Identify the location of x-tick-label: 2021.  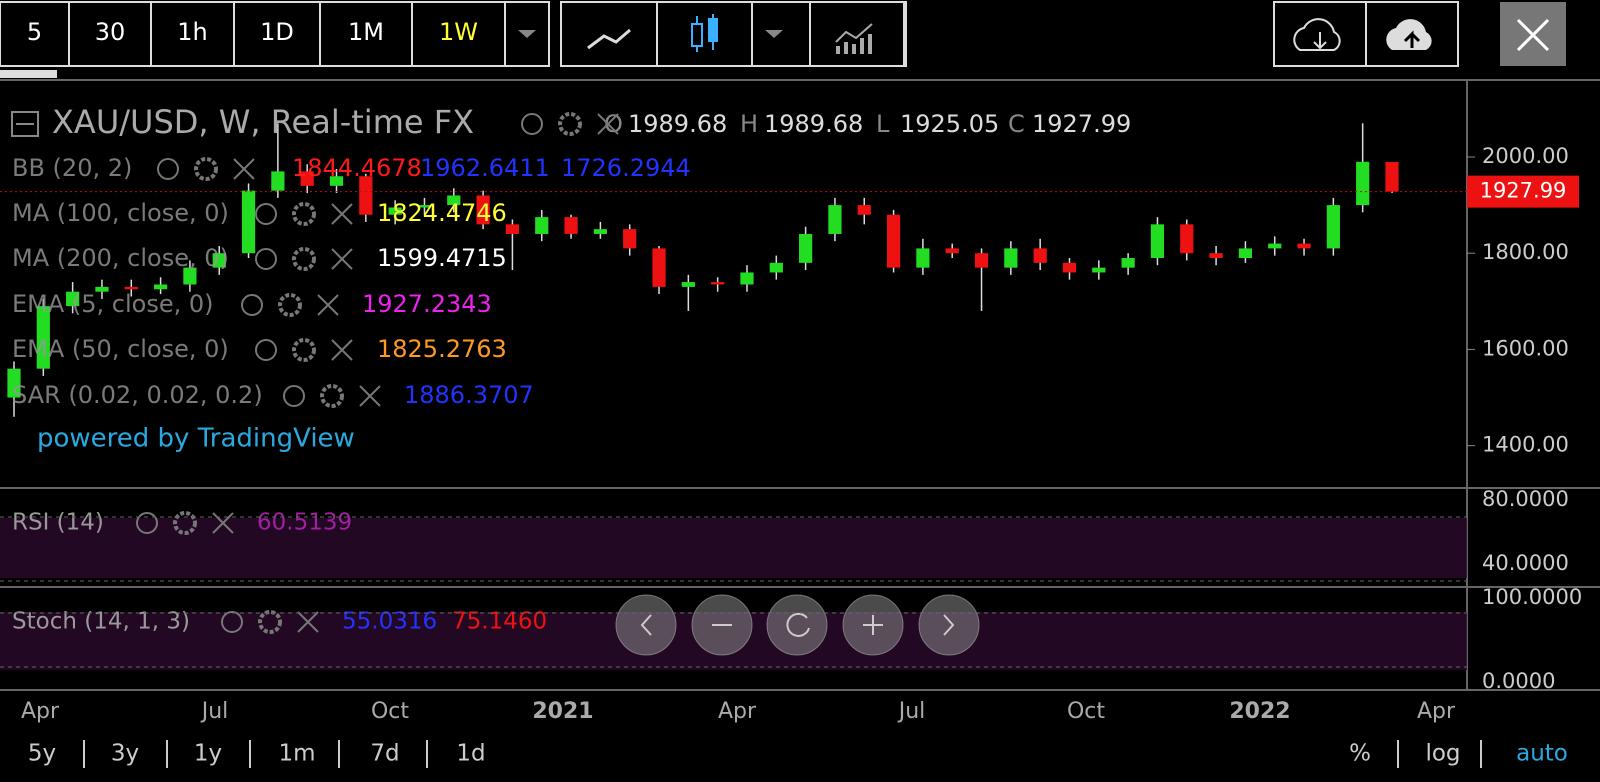
(562, 711).